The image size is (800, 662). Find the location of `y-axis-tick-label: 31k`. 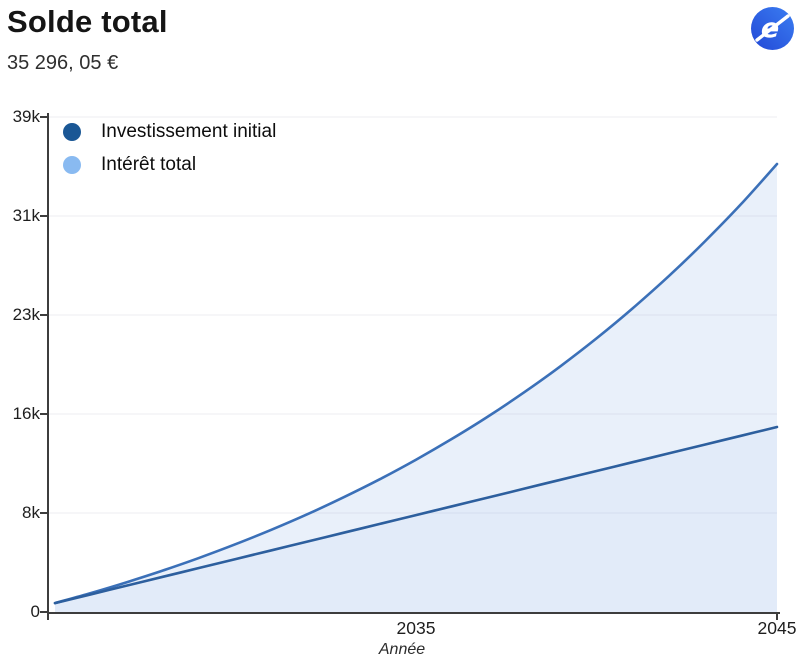

y-axis-tick-label: 31k is located at coordinates (26, 215).